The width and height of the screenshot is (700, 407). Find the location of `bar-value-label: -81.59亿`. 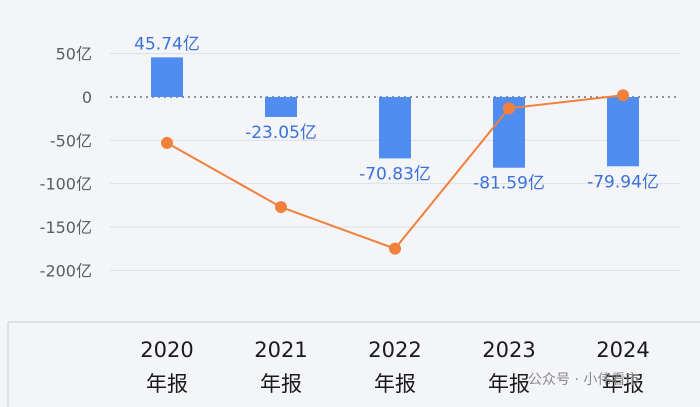

bar-value-label: -81.59亿 is located at coordinates (509, 184).